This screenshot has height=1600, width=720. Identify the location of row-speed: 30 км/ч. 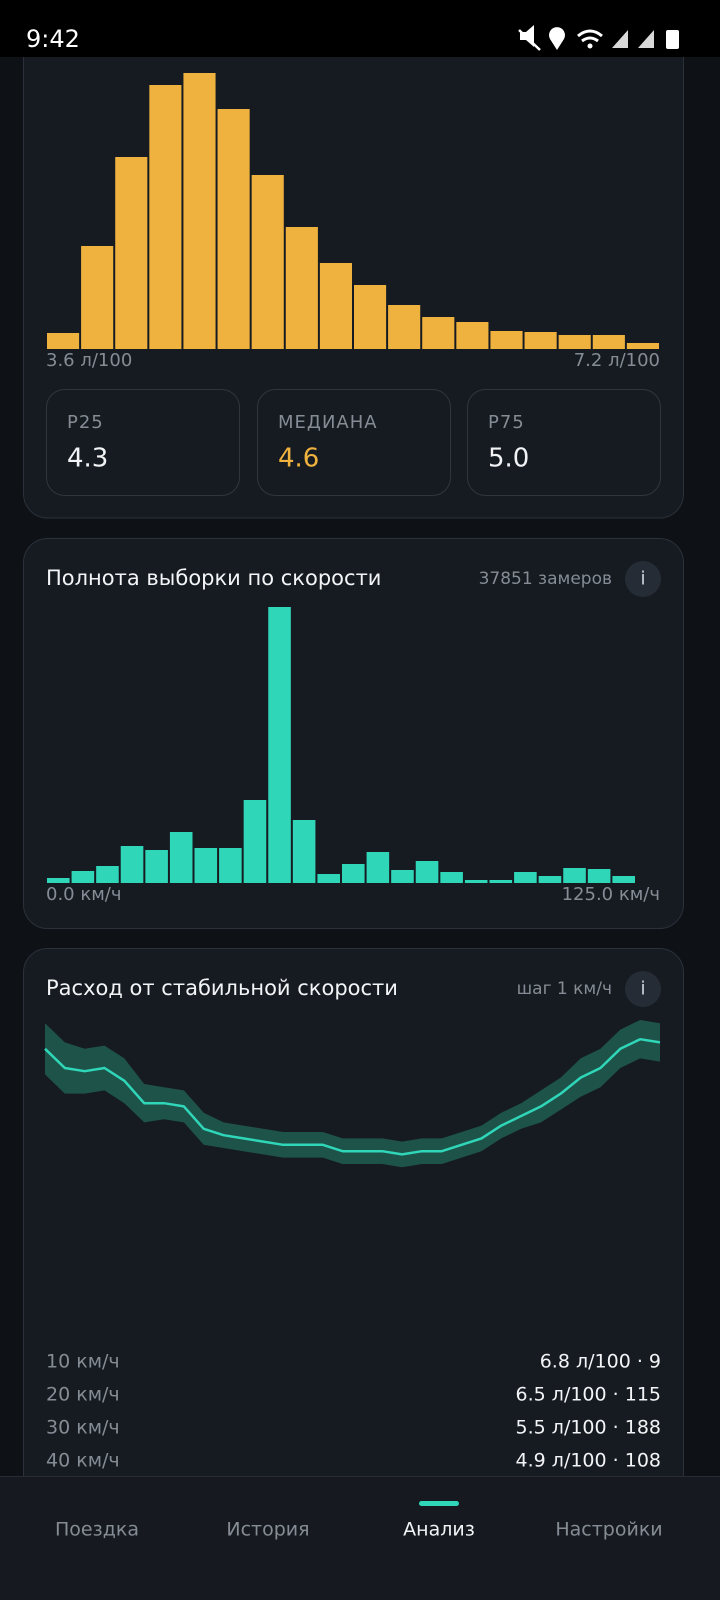
(83, 1428).